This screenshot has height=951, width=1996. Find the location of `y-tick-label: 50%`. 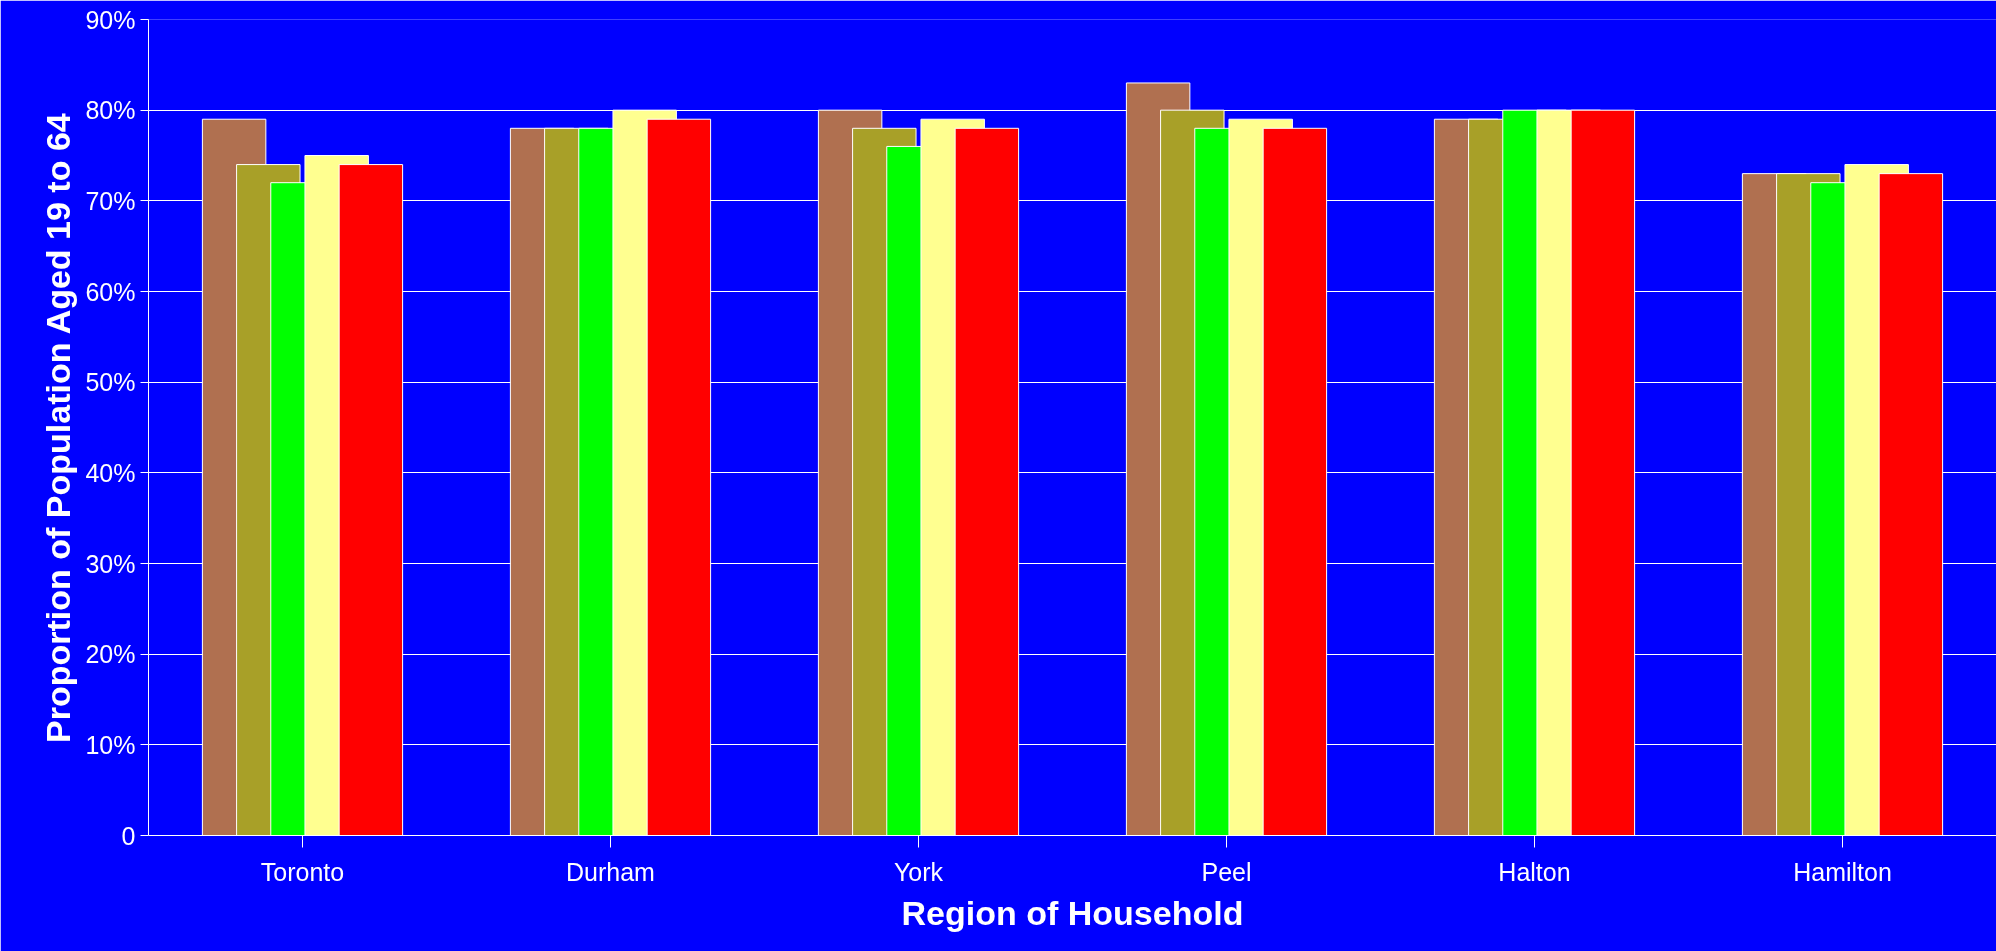

y-tick-label: 50% is located at coordinates (110, 382).